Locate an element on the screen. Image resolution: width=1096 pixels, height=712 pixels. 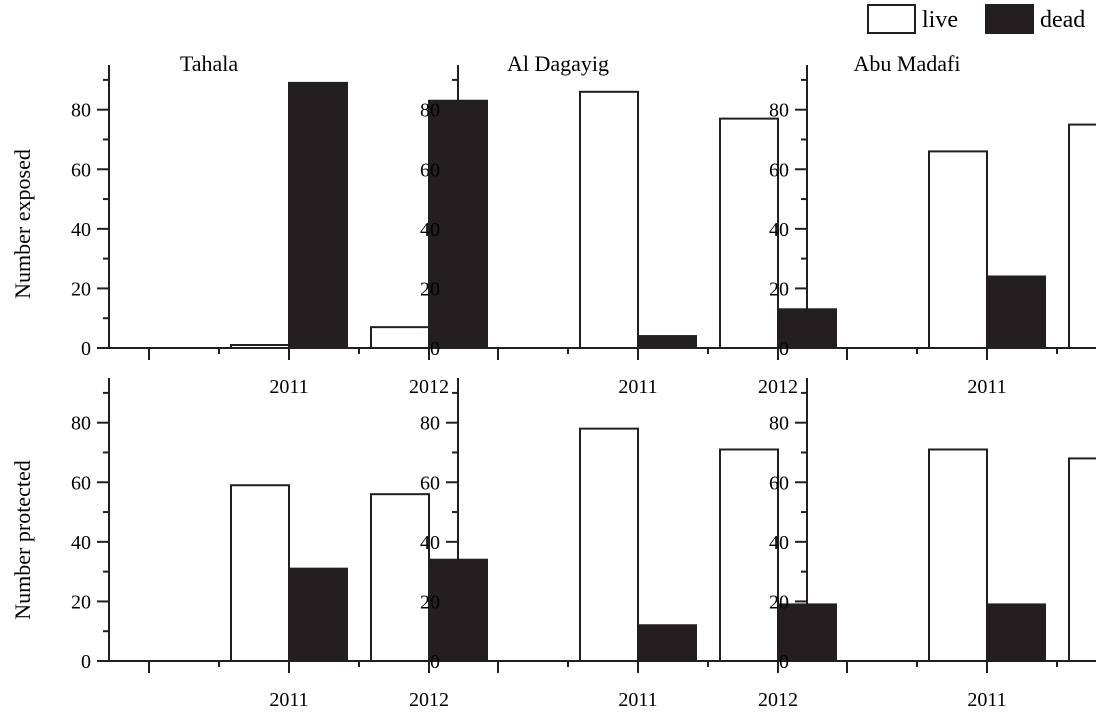
legend-label-live: live is located at coordinates (940, 20).